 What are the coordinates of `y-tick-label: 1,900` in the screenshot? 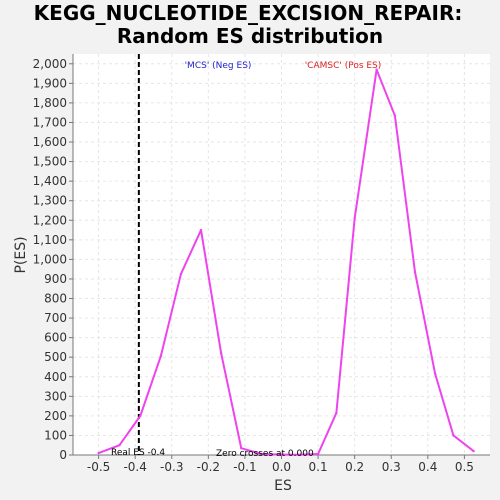 It's located at (50, 83).